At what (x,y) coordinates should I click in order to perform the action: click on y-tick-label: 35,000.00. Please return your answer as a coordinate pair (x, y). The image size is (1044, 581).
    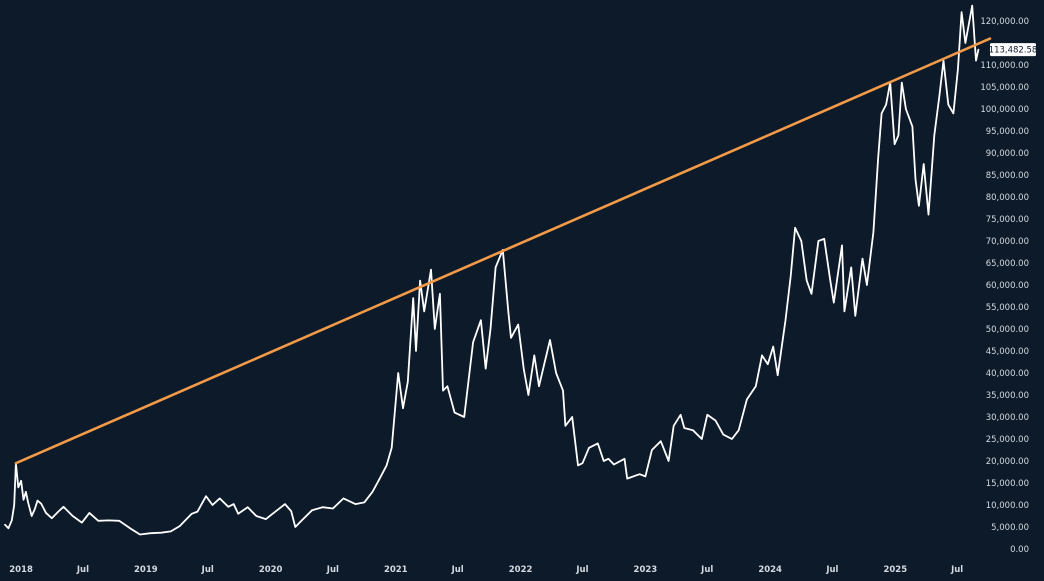
    Looking at the image, I should click on (1007, 396).